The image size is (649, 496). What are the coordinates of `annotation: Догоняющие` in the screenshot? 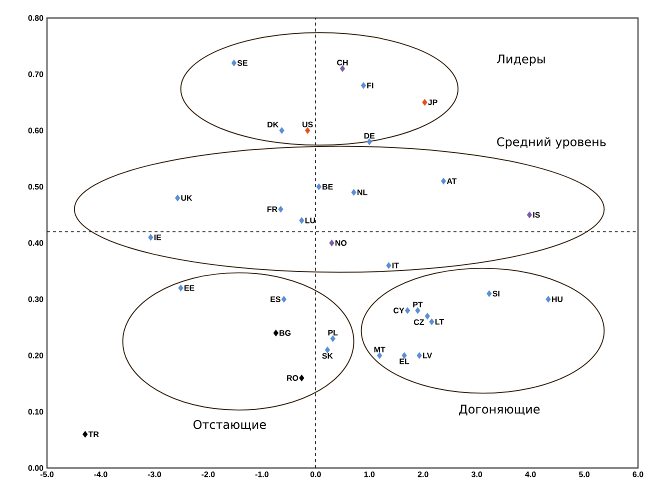 It's located at (499, 410).